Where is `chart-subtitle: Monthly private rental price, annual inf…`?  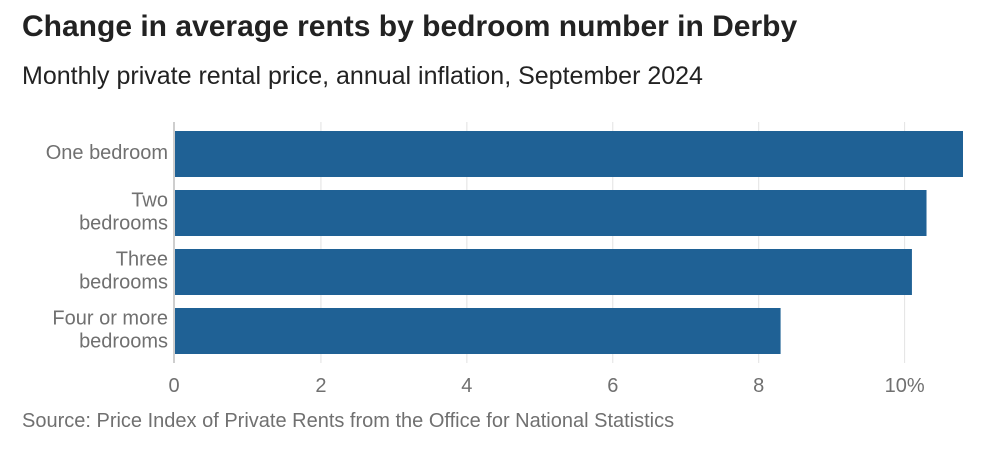 chart-subtitle: Monthly private rental price, annual inf… is located at coordinates (362, 76).